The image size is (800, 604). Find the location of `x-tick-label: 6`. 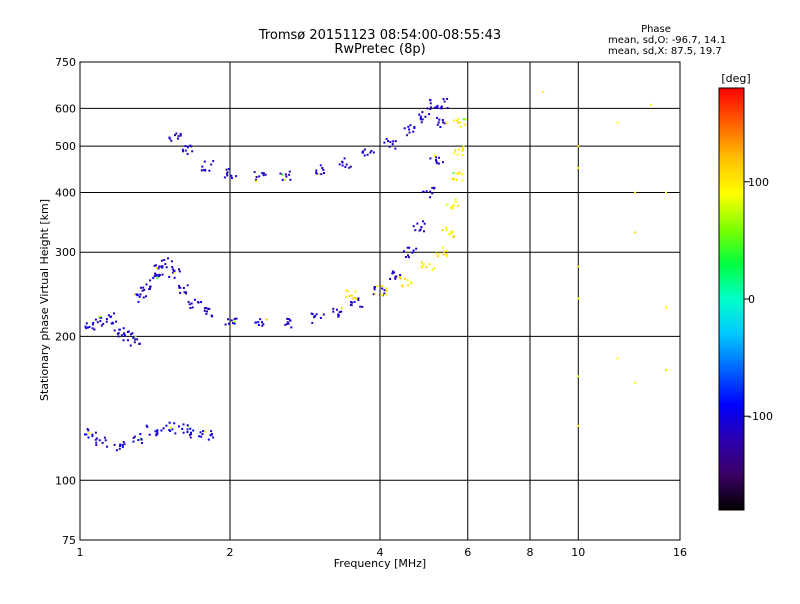

x-tick-label: 6 is located at coordinates (467, 552).